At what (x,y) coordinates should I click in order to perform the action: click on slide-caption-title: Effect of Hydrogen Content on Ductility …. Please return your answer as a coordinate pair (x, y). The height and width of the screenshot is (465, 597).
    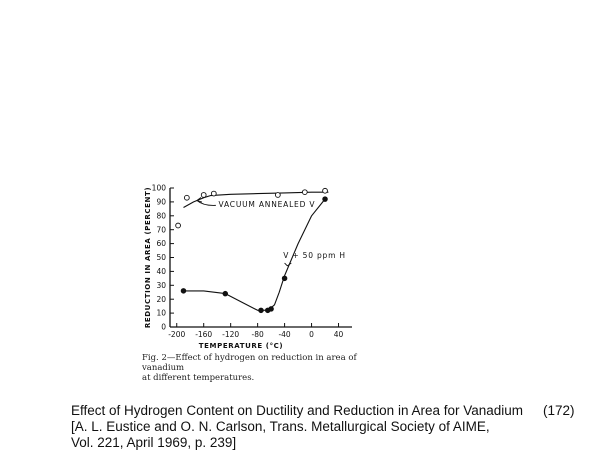
    Looking at the image, I should click on (297, 410).